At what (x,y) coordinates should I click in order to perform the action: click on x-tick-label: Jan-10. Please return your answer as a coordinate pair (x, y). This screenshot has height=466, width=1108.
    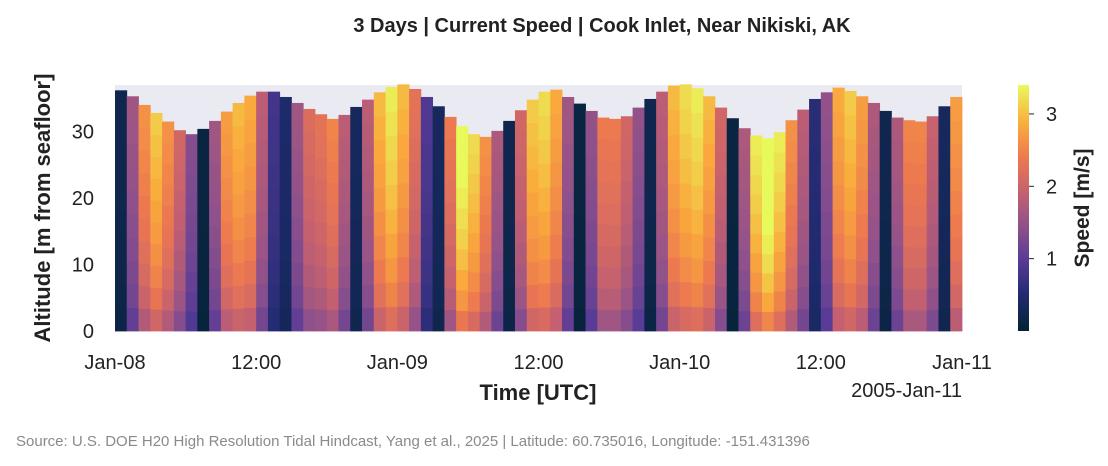
    Looking at the image, I should click on (679, 363).